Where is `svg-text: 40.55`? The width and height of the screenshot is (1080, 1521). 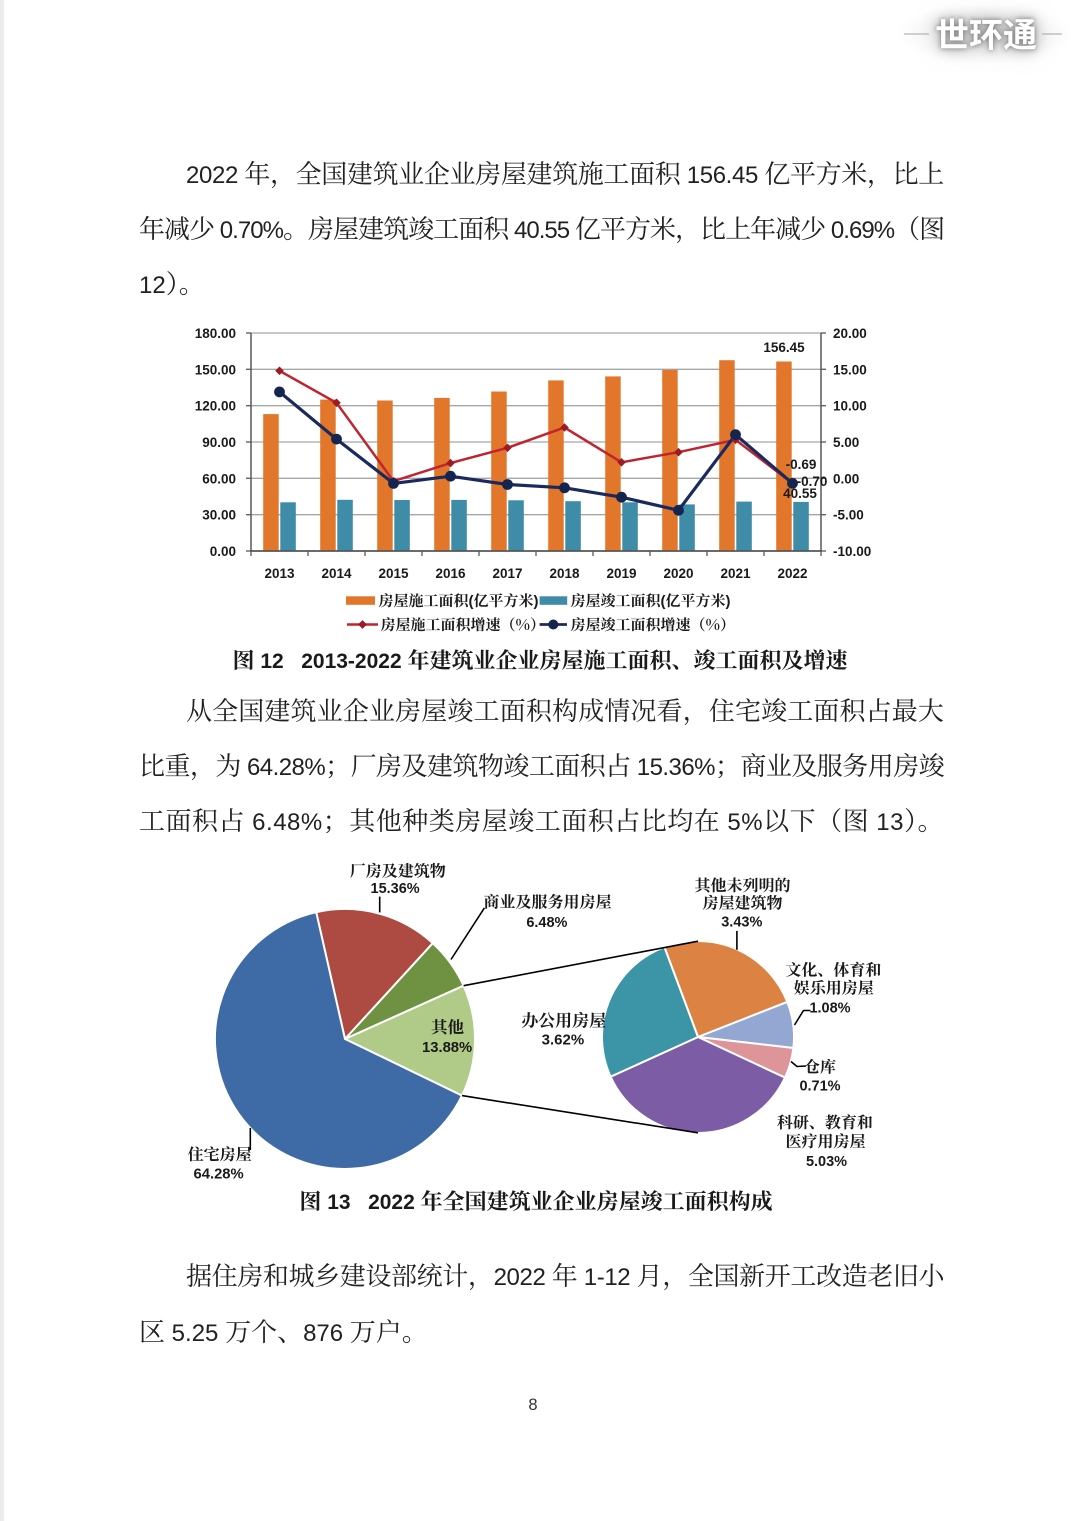
svg-text: 40.55 is located at coordinates (800, 493).